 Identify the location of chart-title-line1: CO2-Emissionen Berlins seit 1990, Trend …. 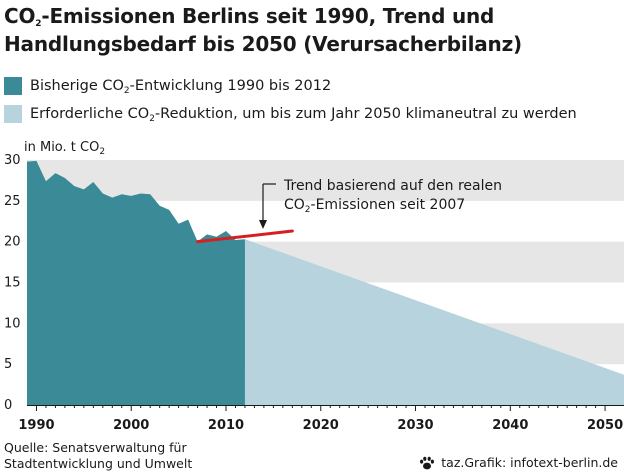
(249, 16).